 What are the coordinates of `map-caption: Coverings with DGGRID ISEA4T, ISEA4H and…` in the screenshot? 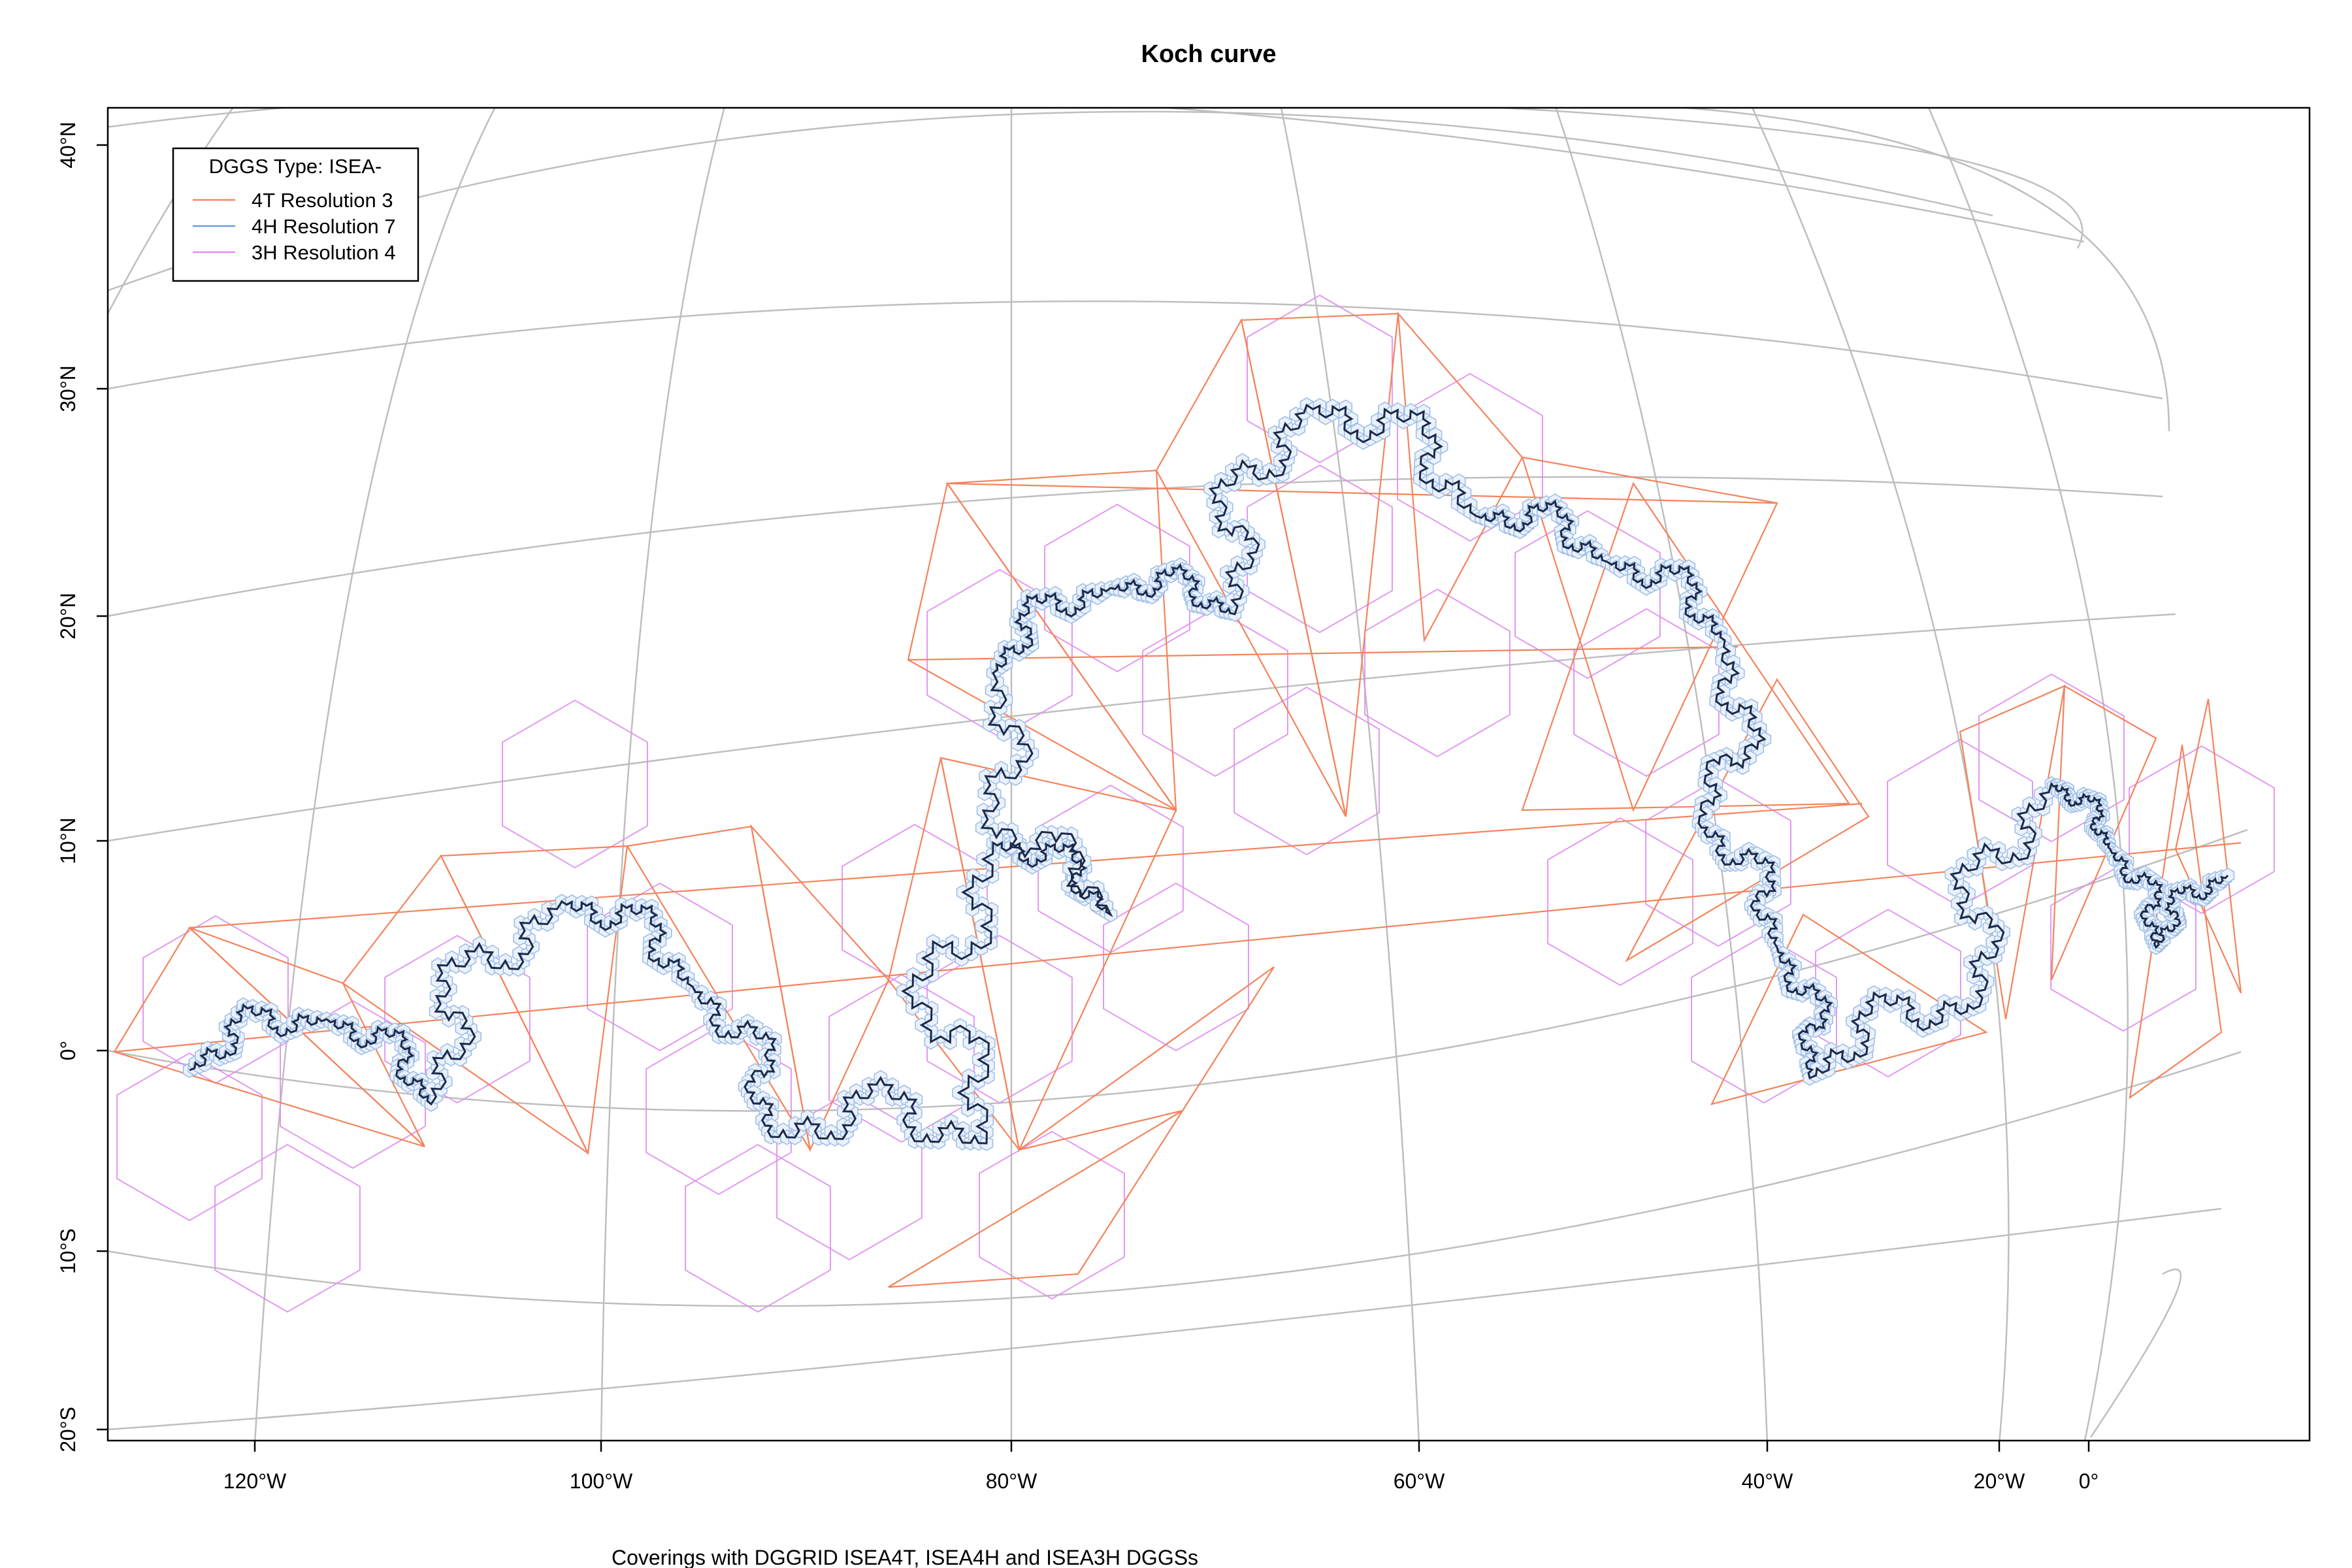 It's located at (905, 1557).